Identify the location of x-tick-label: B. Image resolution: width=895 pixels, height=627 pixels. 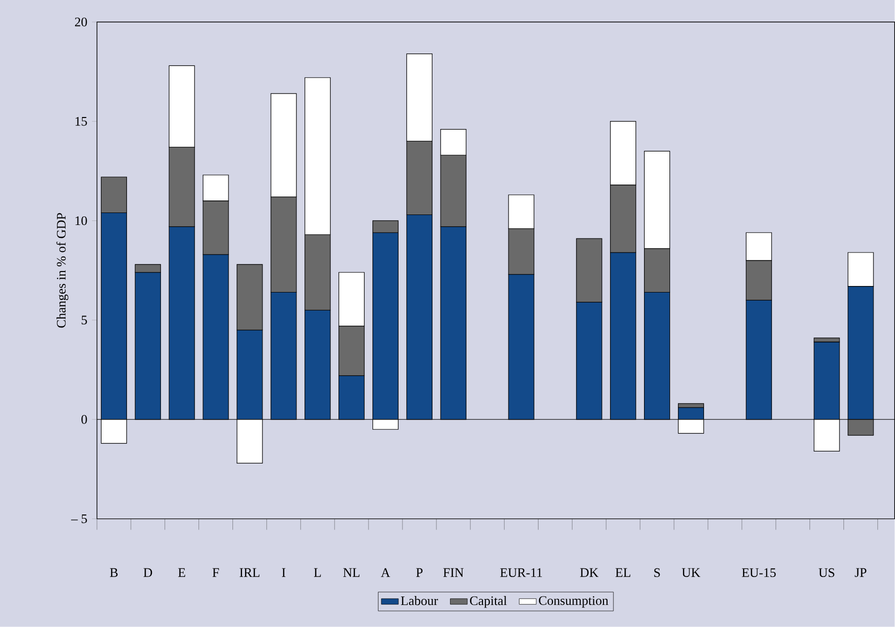
(114, 572).